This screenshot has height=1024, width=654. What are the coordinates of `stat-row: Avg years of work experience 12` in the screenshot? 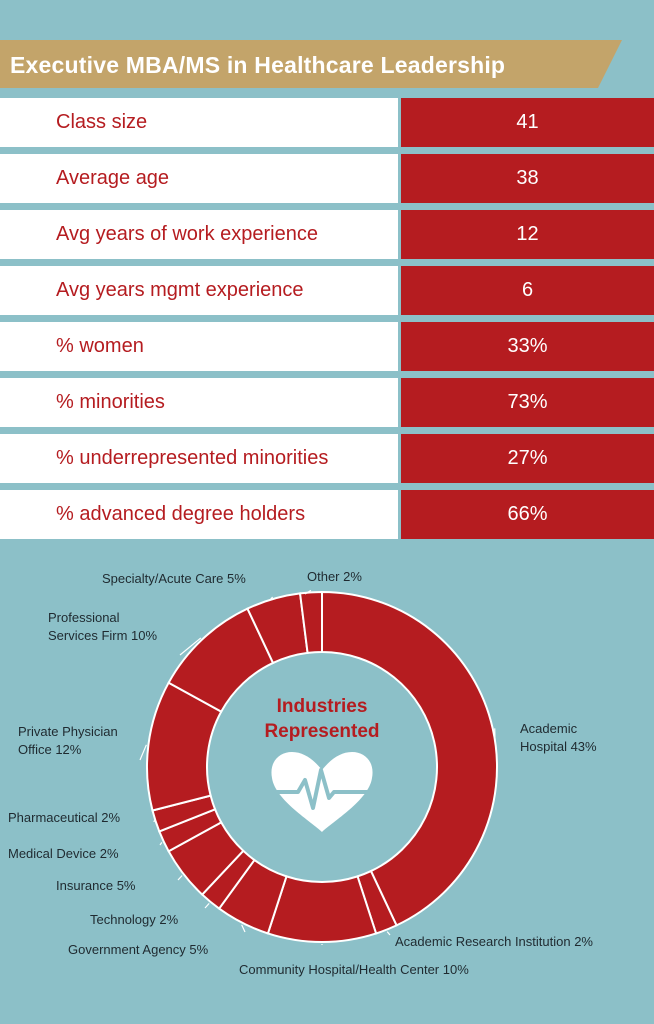 It's located at (327, 234).